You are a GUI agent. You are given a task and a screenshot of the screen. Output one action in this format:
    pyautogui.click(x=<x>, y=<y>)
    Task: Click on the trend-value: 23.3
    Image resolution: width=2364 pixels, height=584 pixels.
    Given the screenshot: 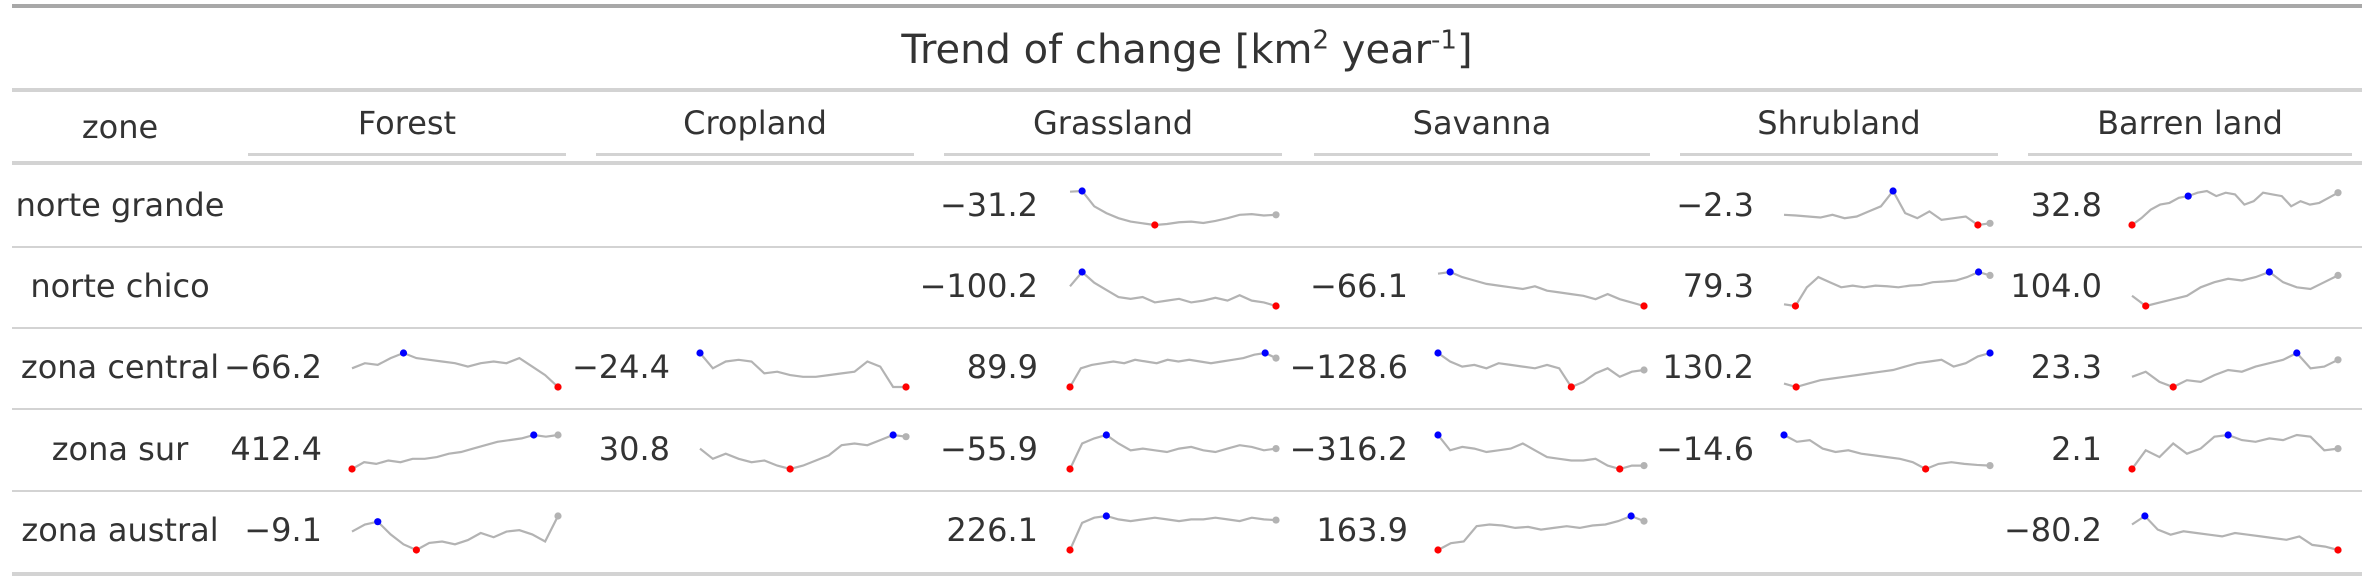 What is the action you would take?
    pyautogui.click(x=2066, y=367)
    